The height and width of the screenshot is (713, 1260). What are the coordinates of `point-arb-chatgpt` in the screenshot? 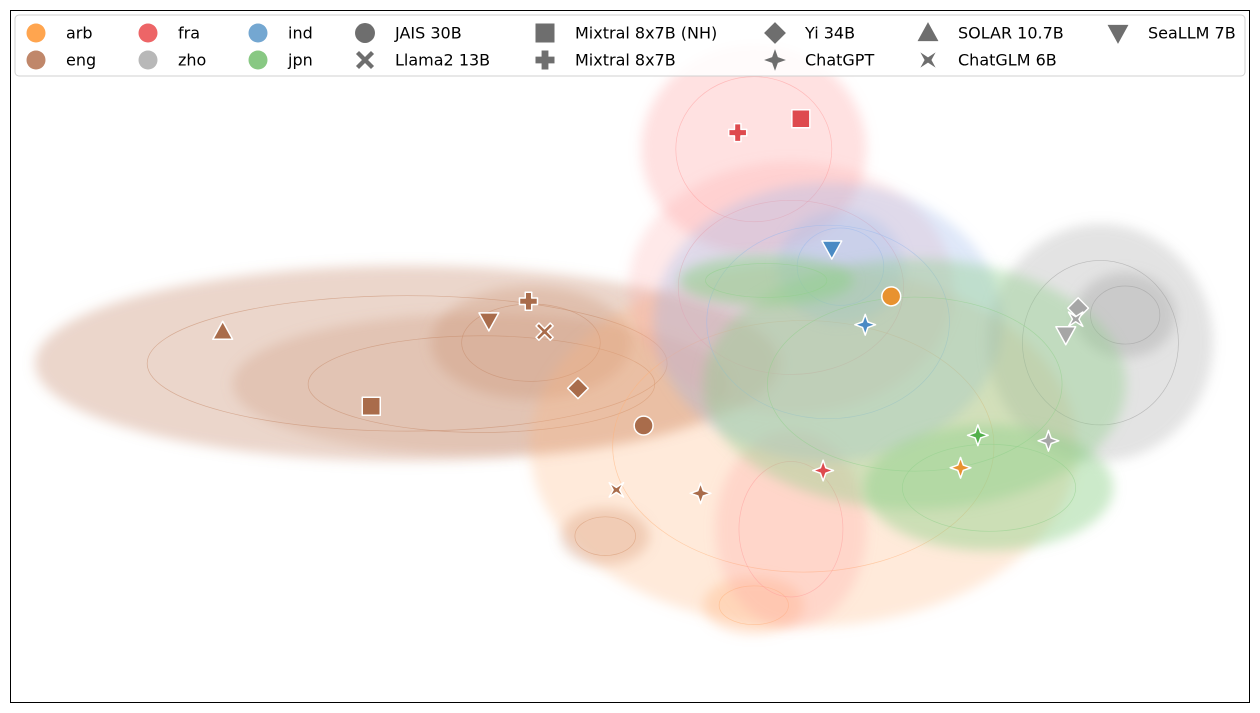 It's located at (960, 467).